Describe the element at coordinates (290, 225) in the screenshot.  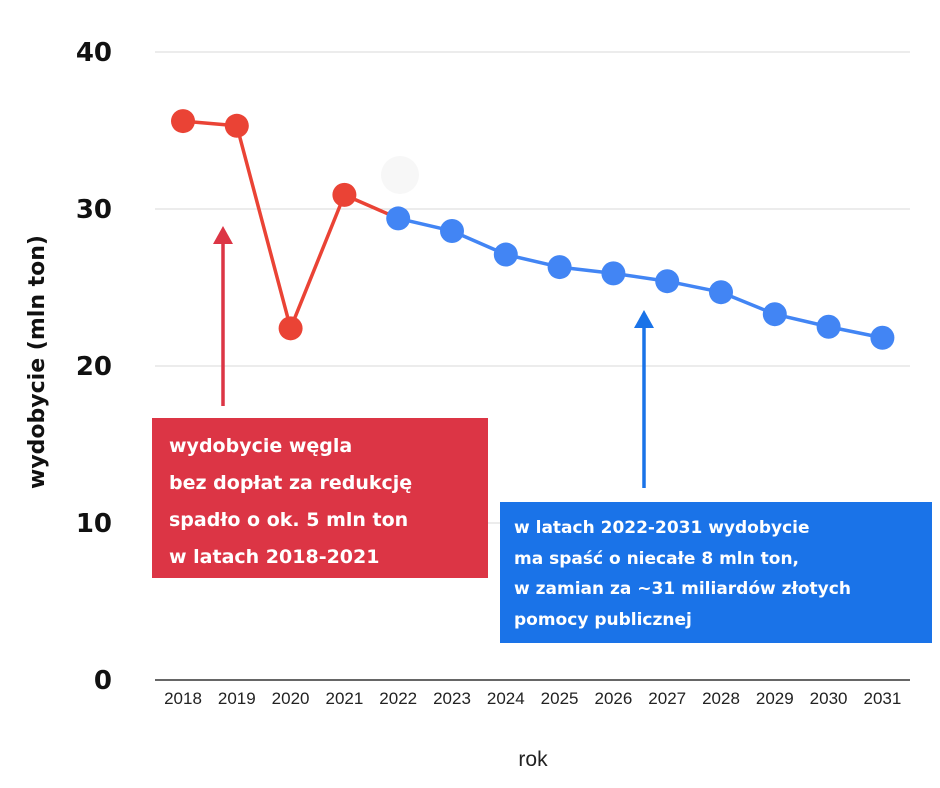
I see `series-1-line` at that location.